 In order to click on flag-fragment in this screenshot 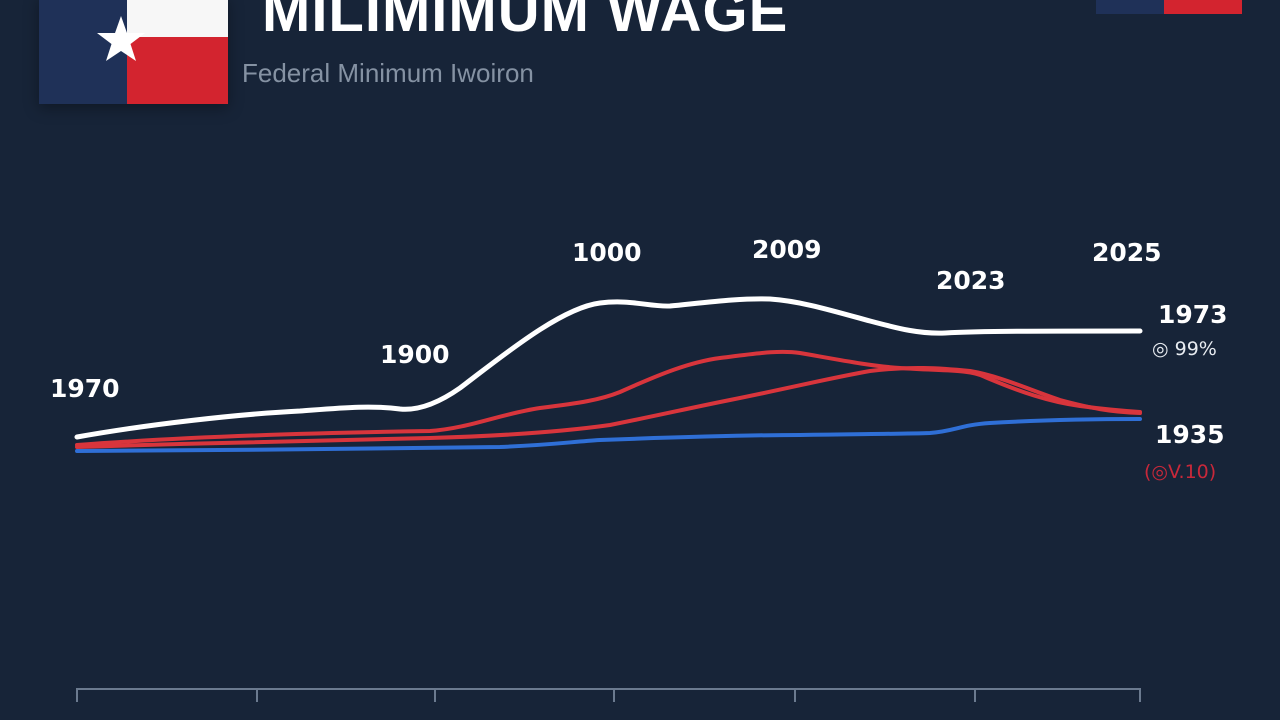, I will do `click(1169, 7)`.